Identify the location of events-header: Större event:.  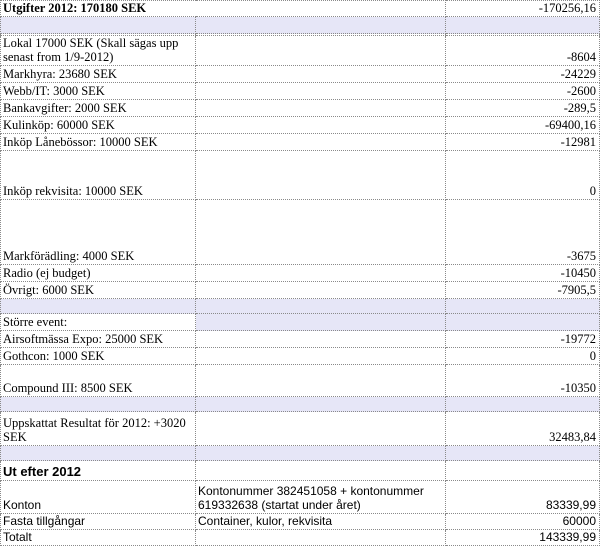
(35, 322).